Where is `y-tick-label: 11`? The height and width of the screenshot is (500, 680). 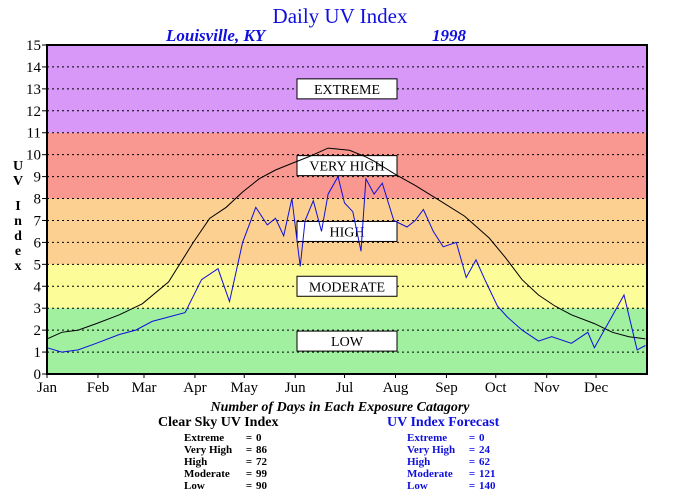 y-tick-label: 11 is located at coordinates (34, 134).